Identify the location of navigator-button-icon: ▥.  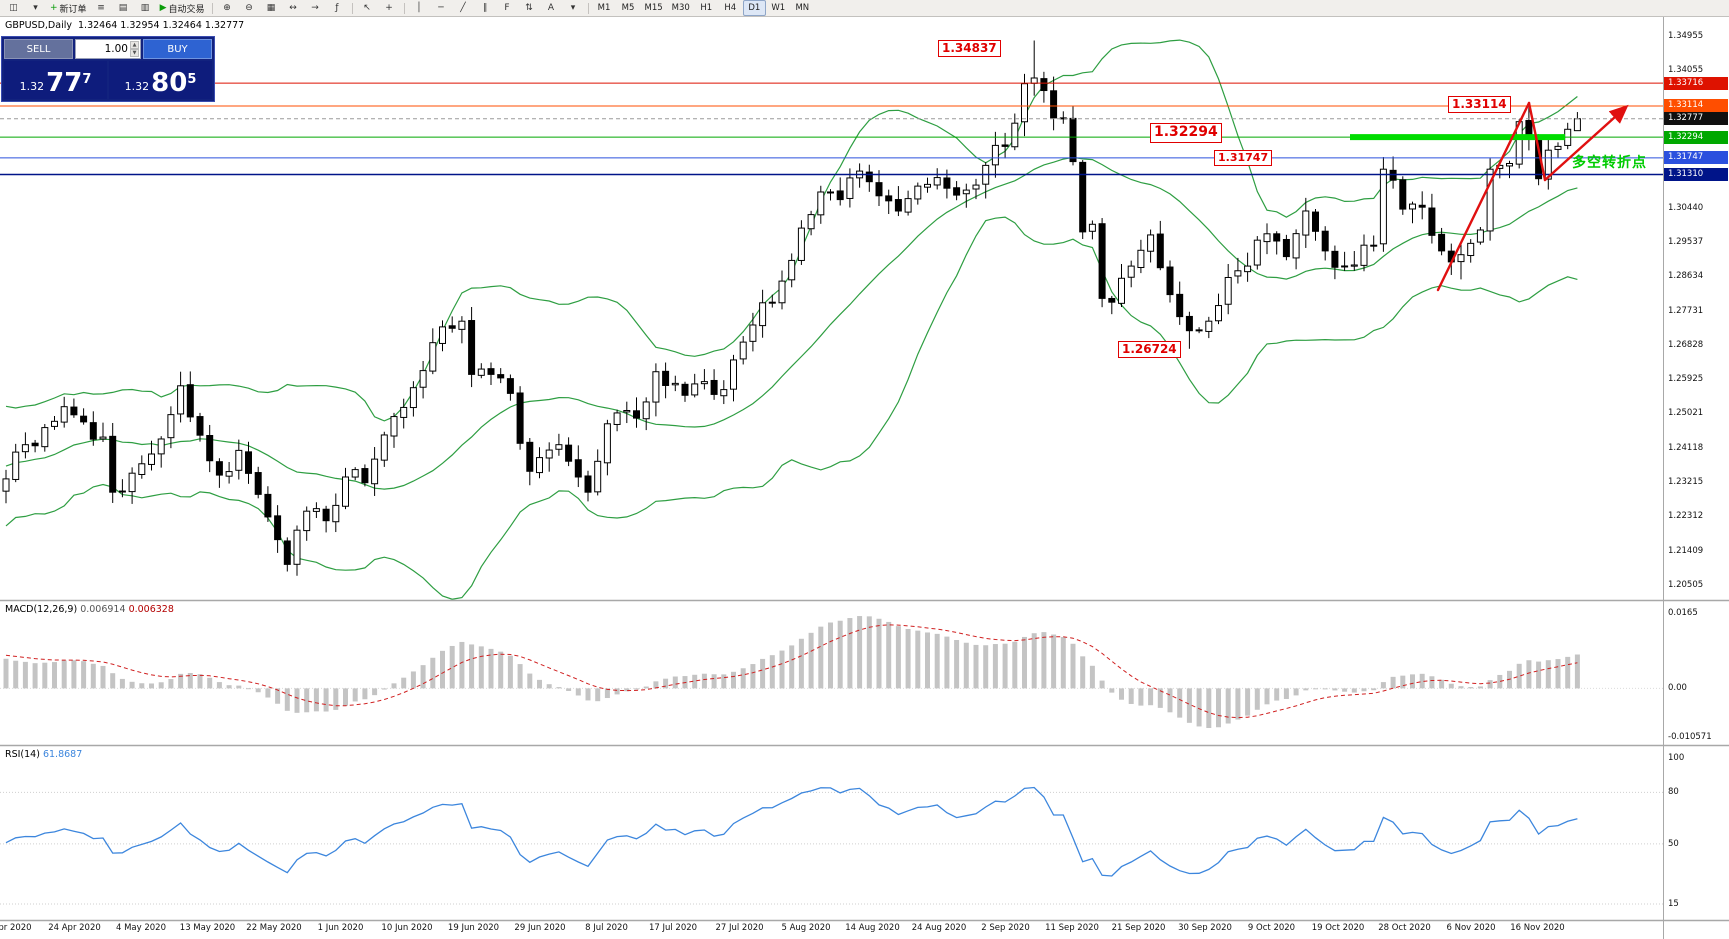
(145, 7).